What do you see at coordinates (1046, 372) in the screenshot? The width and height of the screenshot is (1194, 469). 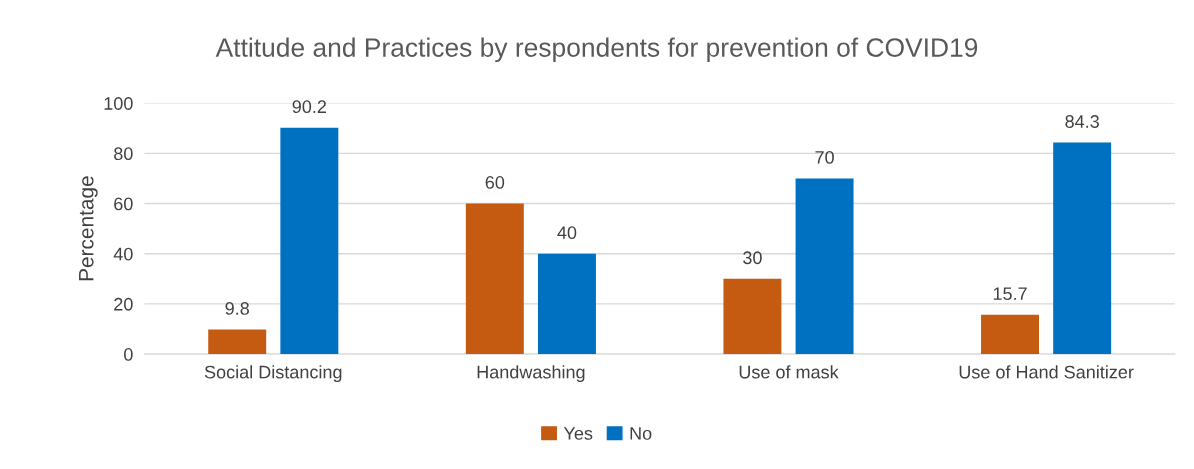 I see `x-tick-label: Use of Hand Sanitizer` at bounding box center [1046, 372].